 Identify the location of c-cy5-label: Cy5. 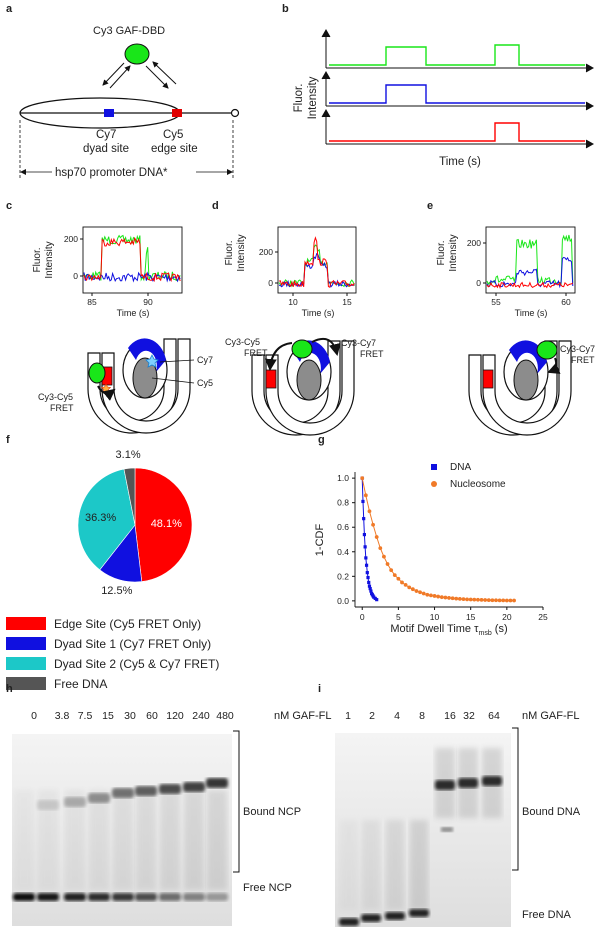
(205, 383).